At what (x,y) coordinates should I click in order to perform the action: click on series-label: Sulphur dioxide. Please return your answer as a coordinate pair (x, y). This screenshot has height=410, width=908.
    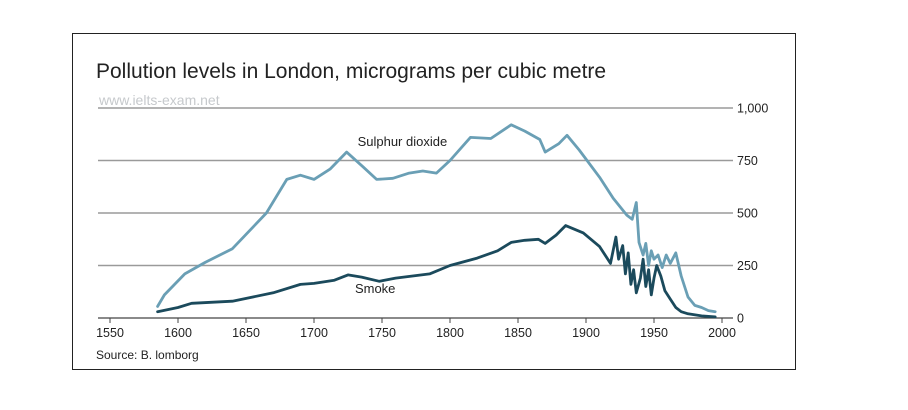
    Looking at the image, I should click on (403, 141).